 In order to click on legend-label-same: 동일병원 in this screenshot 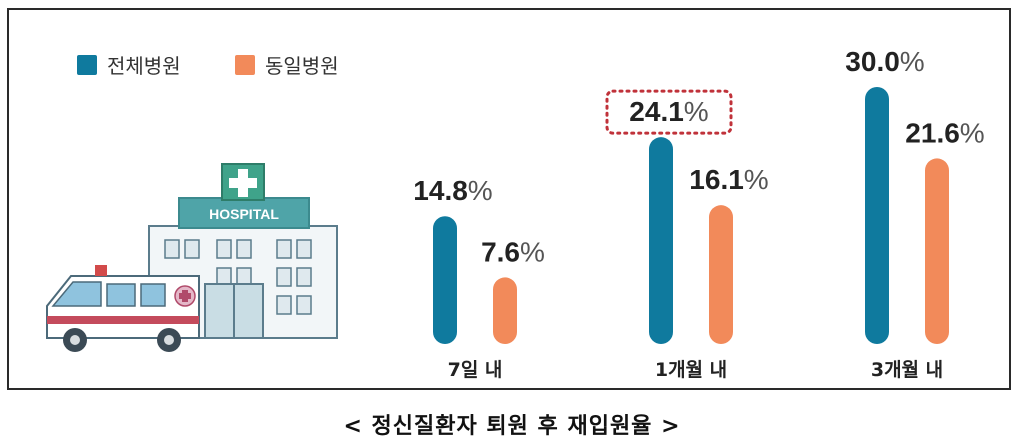, I will do `click(302, 66)`.